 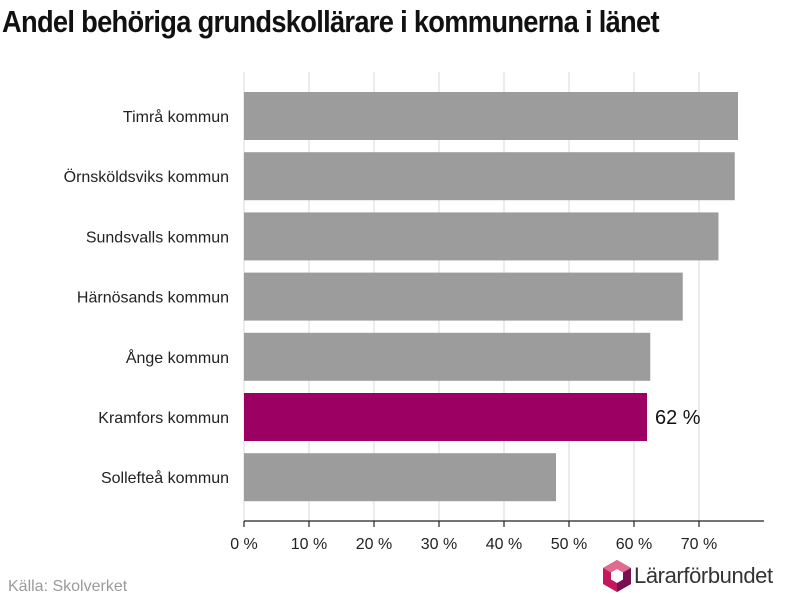 I want to click on x-axis: 0 % 10 % 20 % 30 % 40 % 50 % 60 % 70 %, so click(x=497, y=536).